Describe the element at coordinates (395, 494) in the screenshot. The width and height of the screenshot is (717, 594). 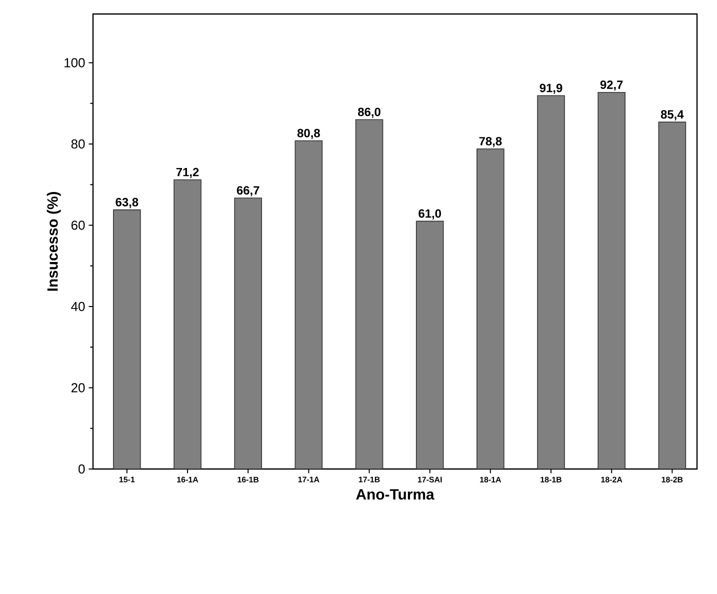
I see `x-axis-title: Ano-Turma` at that location.